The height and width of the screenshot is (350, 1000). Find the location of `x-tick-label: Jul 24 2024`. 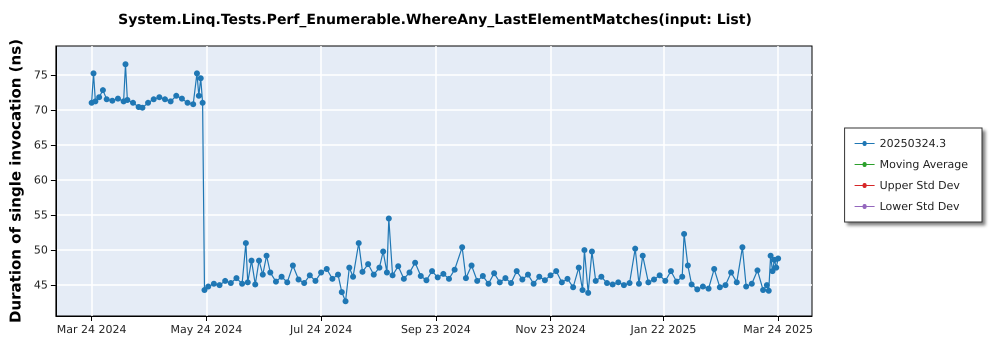

x-tick-label: Jul 24 2024 is located at coordinates (320, 329).